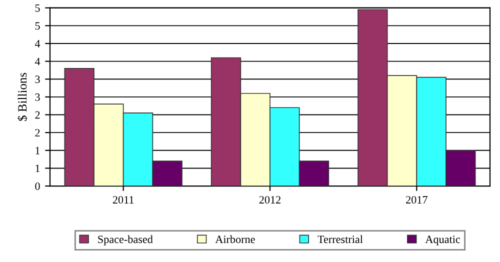 Image resolution: width=500 pixels, height=262 pixels. Describe the element at coordinates (125, 240) in the screenshot. I see `legend-label: Space-based` at that location.